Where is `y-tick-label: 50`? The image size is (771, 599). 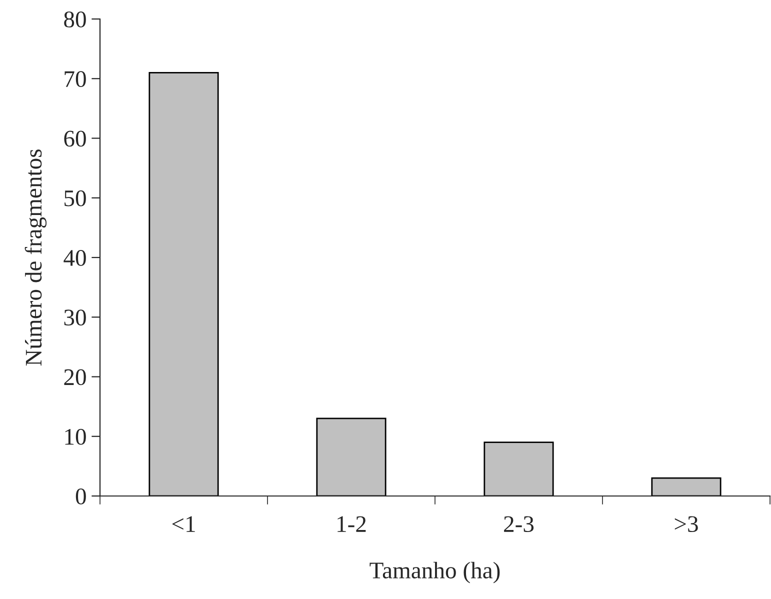
y-tick-label: 50 is located at coordinates (75, 198).